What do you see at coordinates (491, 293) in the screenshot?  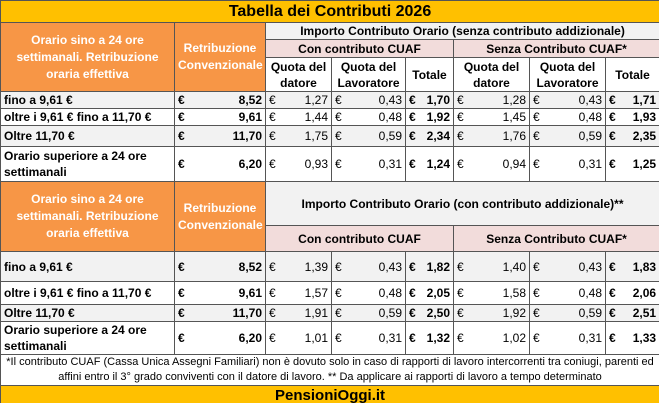 I see `cell-s_dat: €1,58` at bounding box center [491, 293].